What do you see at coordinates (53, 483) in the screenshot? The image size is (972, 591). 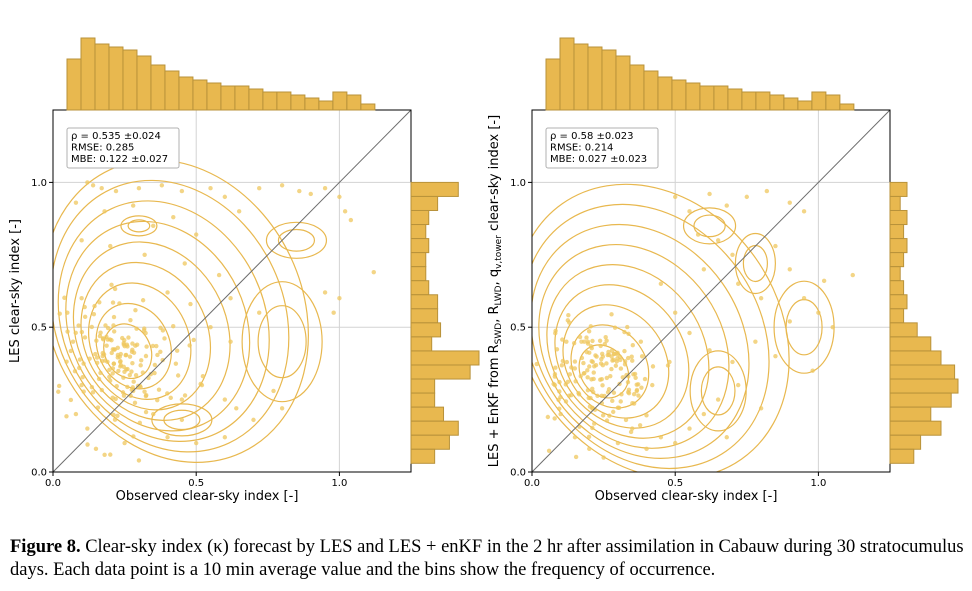 I see `x-tick-label: 0.0` at bounding box center [53, 483].